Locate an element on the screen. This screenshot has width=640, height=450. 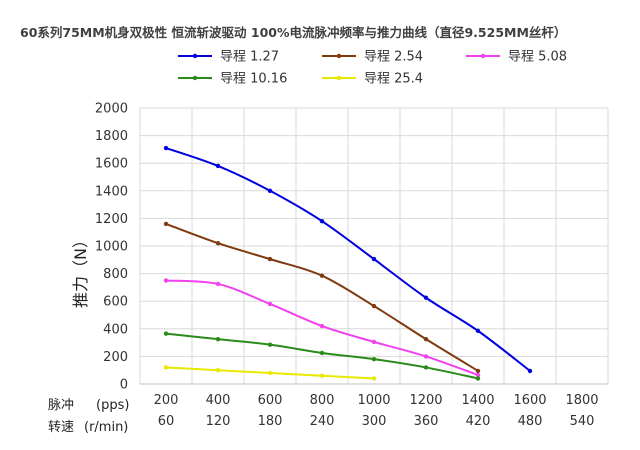
x-tick-label-rpm: 120 is located at coordinates (218, 421).